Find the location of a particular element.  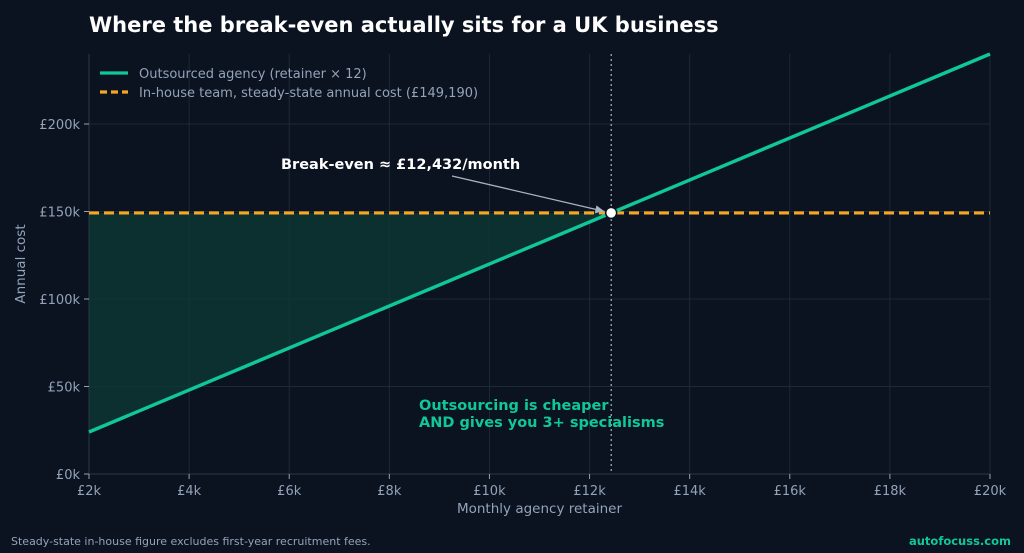

x-tick-label: £8k is located at coordinates (389, 491).